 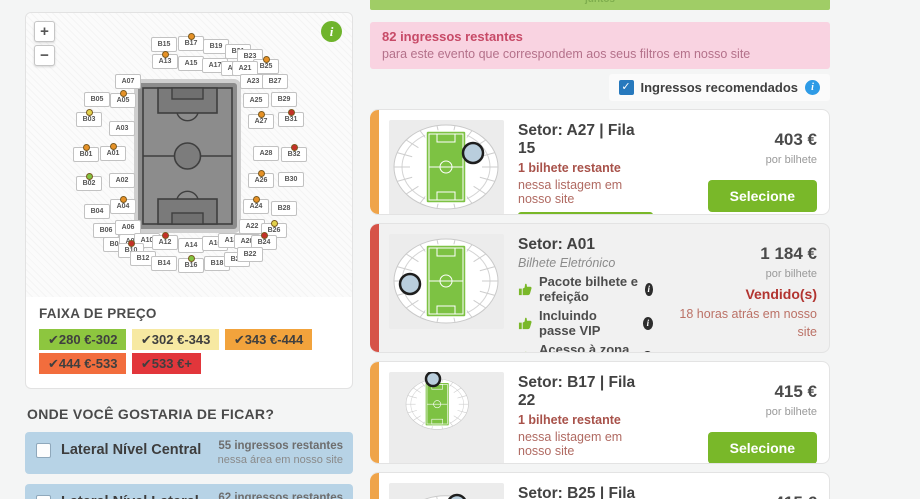 What do you see at coordinates (280, 495) in the screenshot?
I see `filter-option-count: 62 ingressos restantes` at bounding box center [280, 495].